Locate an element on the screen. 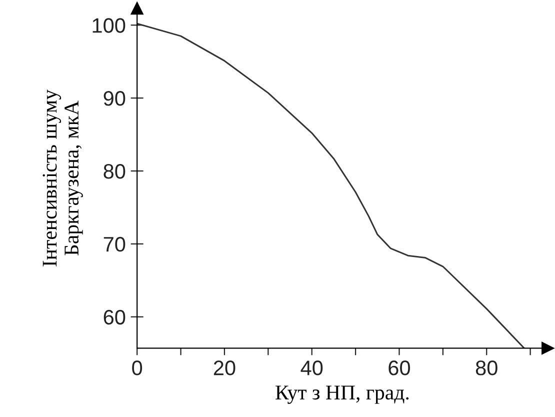  y-tick-label: 60 is located at coordinates (115, 317).